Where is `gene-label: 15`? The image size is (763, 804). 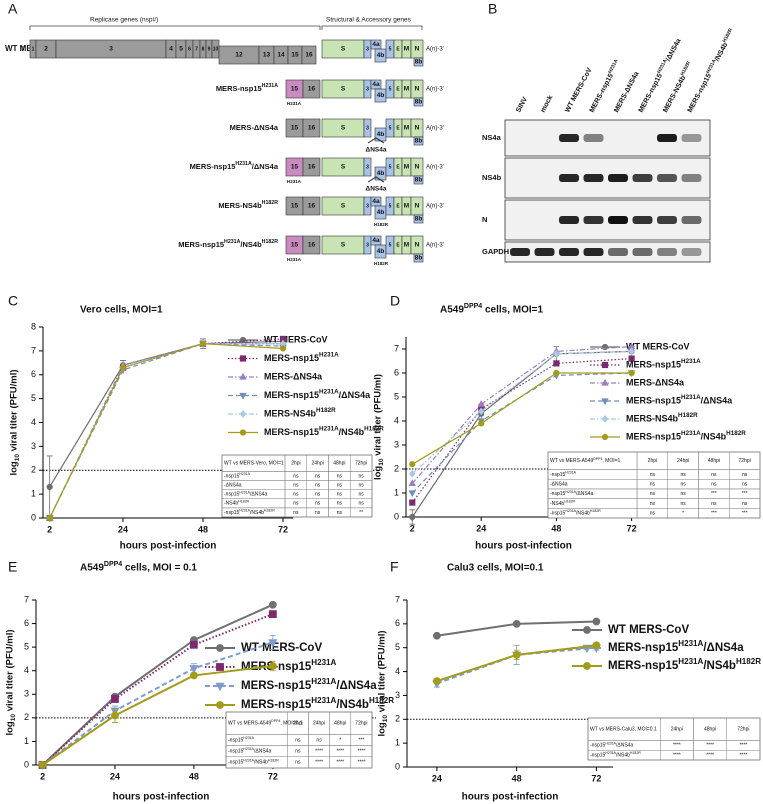 gene-label: 15 is located at coordinates (295, 89).